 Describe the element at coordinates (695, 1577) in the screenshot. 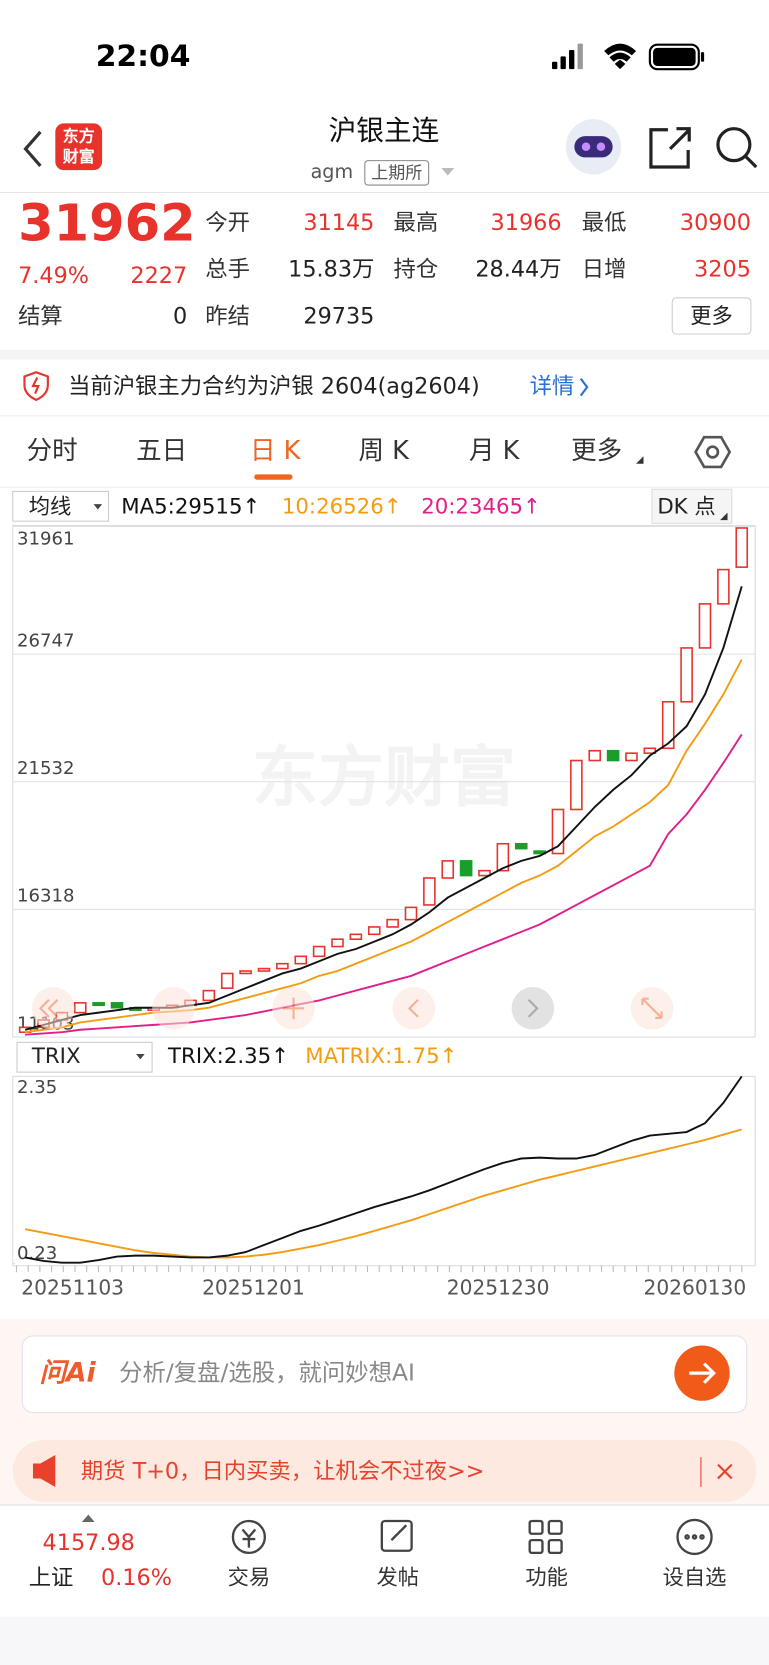

I see `nav-item: 设自选` at that location.